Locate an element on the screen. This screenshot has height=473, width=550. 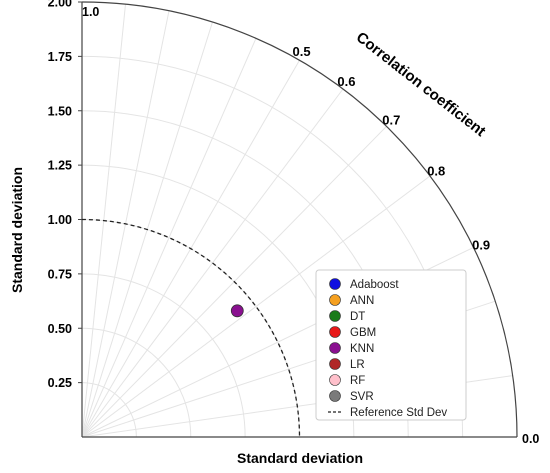
legend-box is located at coordinates (391, 345).